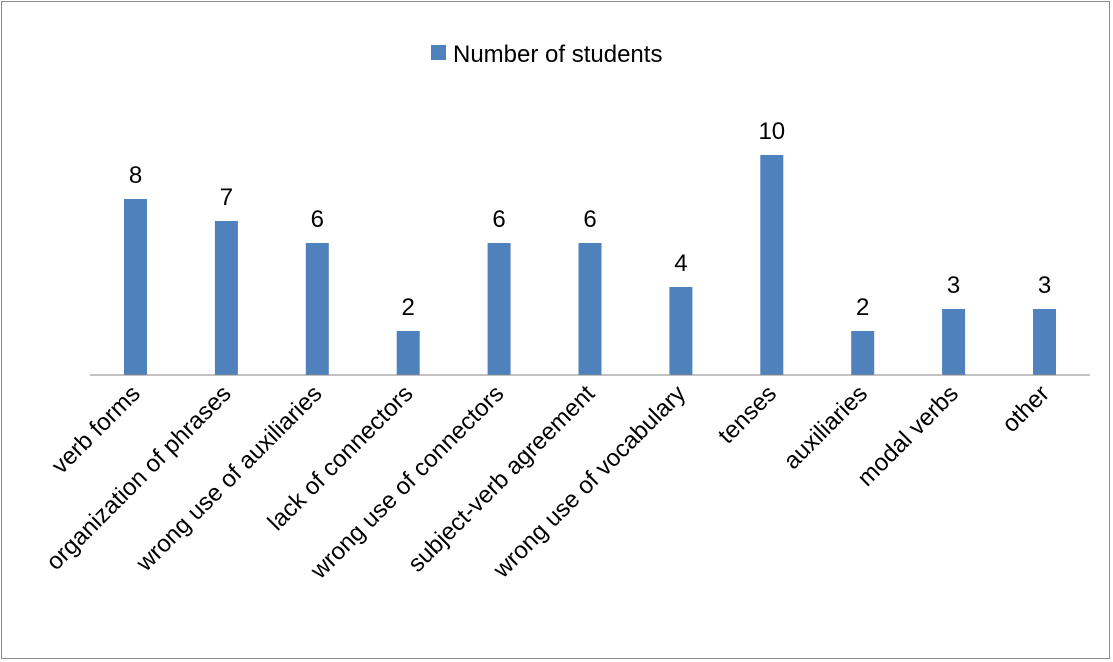  I want to click on category-label: verb forms, so click(95, 429).